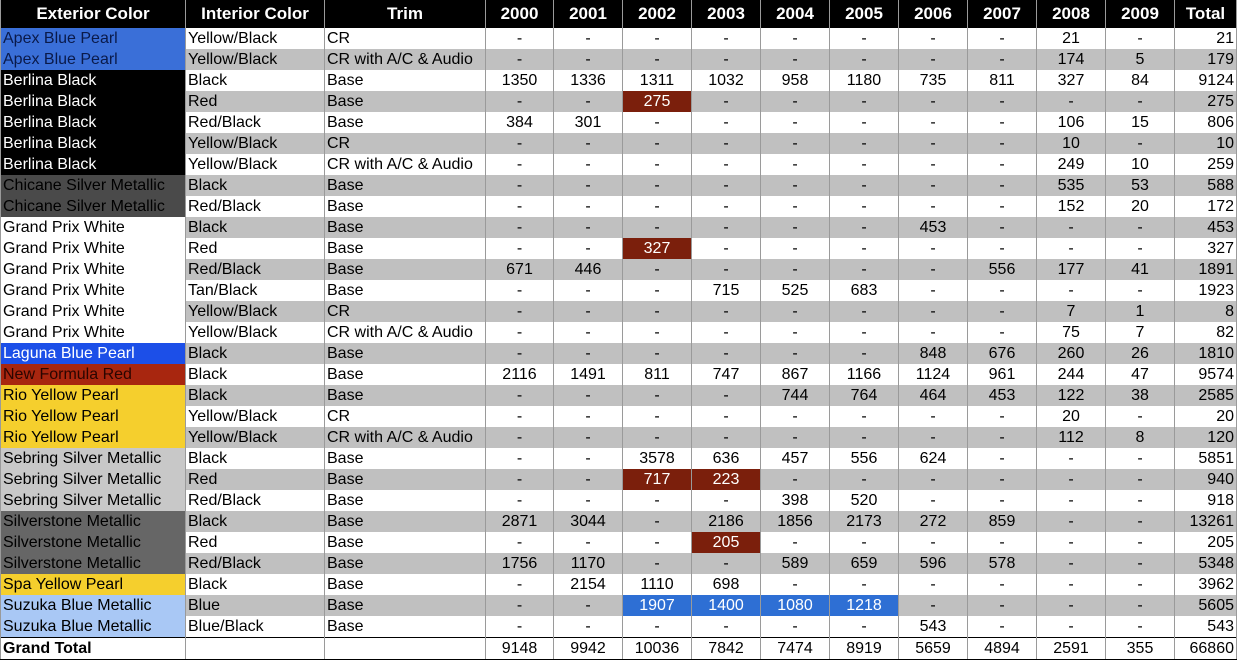 This screenshot has width=1238, height=660. What do you see at coordinates (618, 248) in the screenshot?
I see `table-row: Grand Prix White Red Base - -327- - - - - - -327` at bounding box center [618, 248].